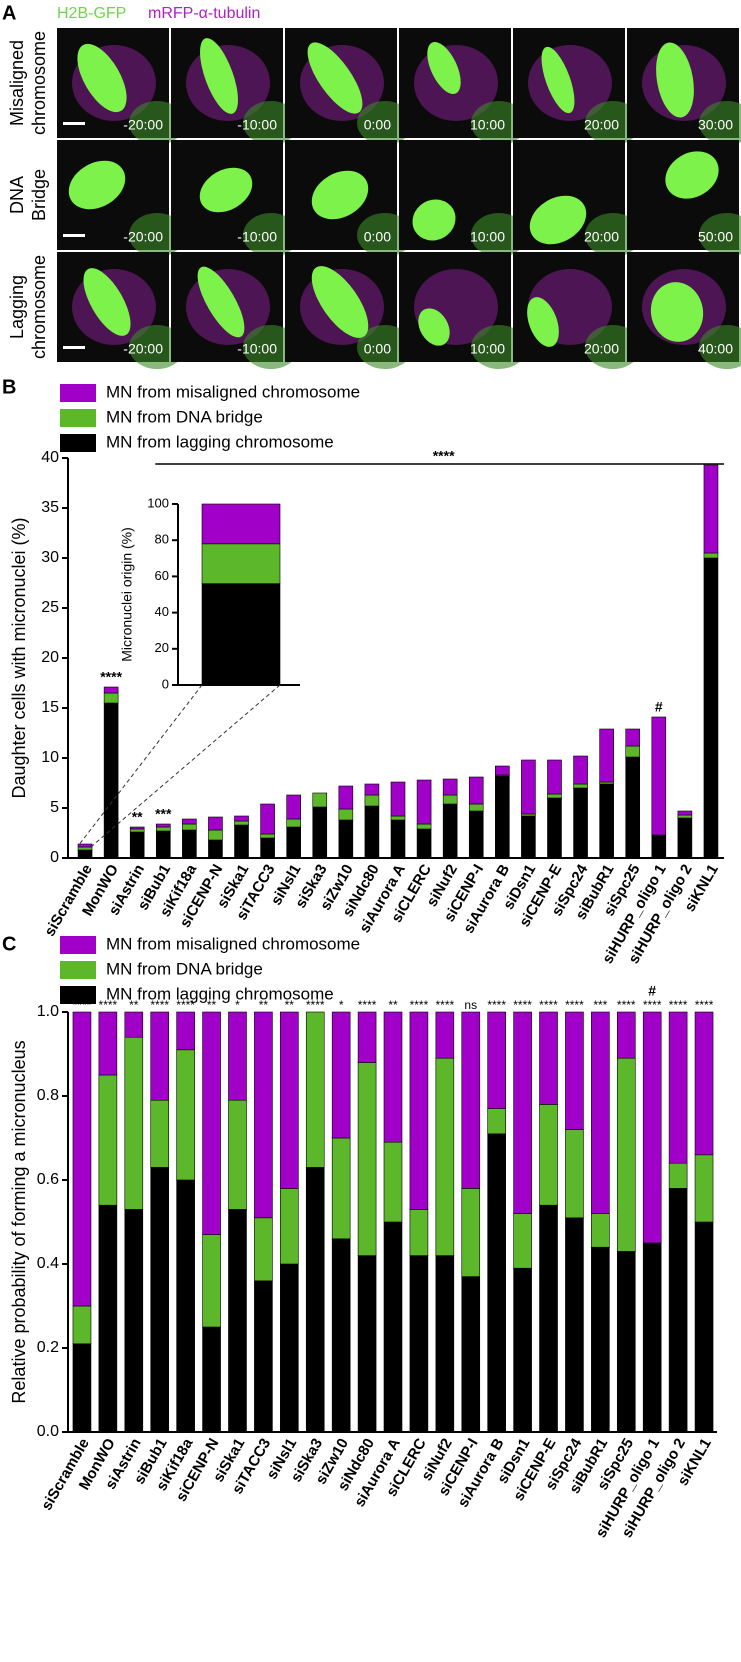 The height and width of the screenshot is (1662, 741). What do you see at coordinates (17, 195) in the screenshot?
I see `row-label: DNA` at bounding box center [17, 195].